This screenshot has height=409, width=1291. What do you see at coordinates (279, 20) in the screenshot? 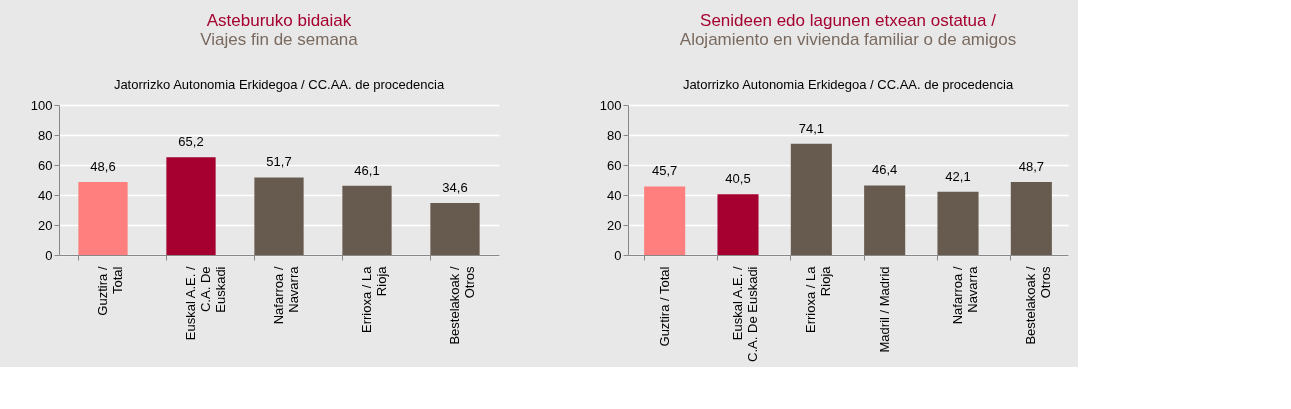
I see `chart-title: Asteburuko bidaiak` at bounding box center [279, 20].